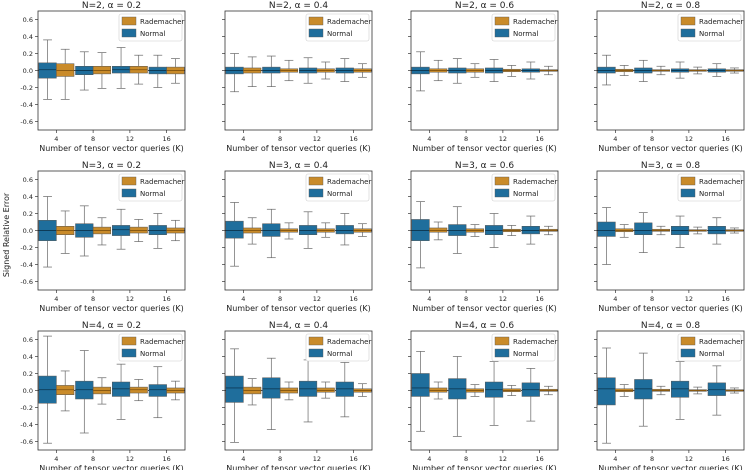 The height and width of the screenshot is (470, 753). What do you see at coordinates (28, 54) in the screenshot?
I see `y-tick-label: 0.2` at bounding box center [28, 54].